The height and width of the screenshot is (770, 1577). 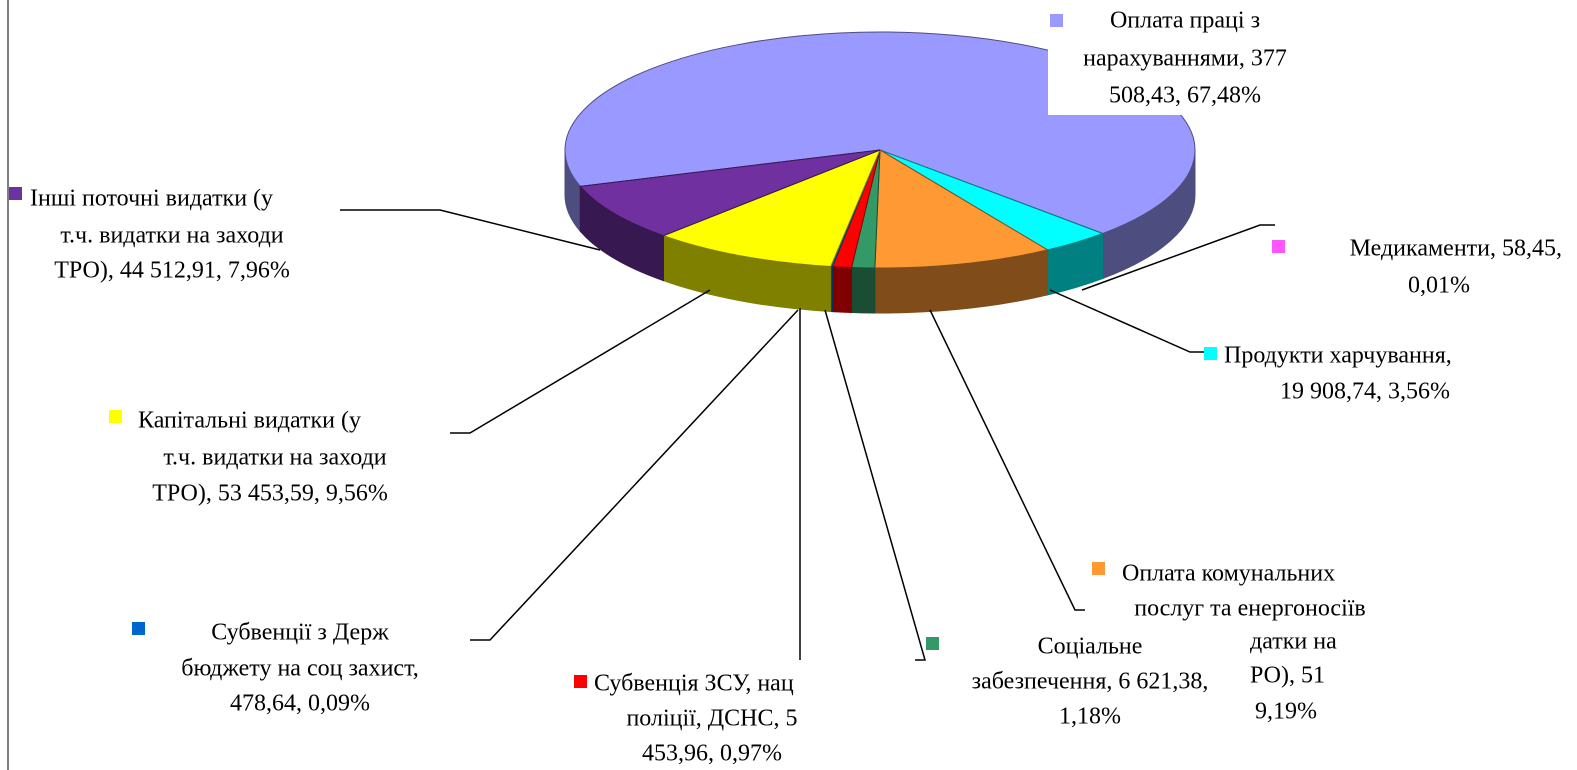 I want to click on data-label: 453,96, 0,97%, so click(x=712, y=754).